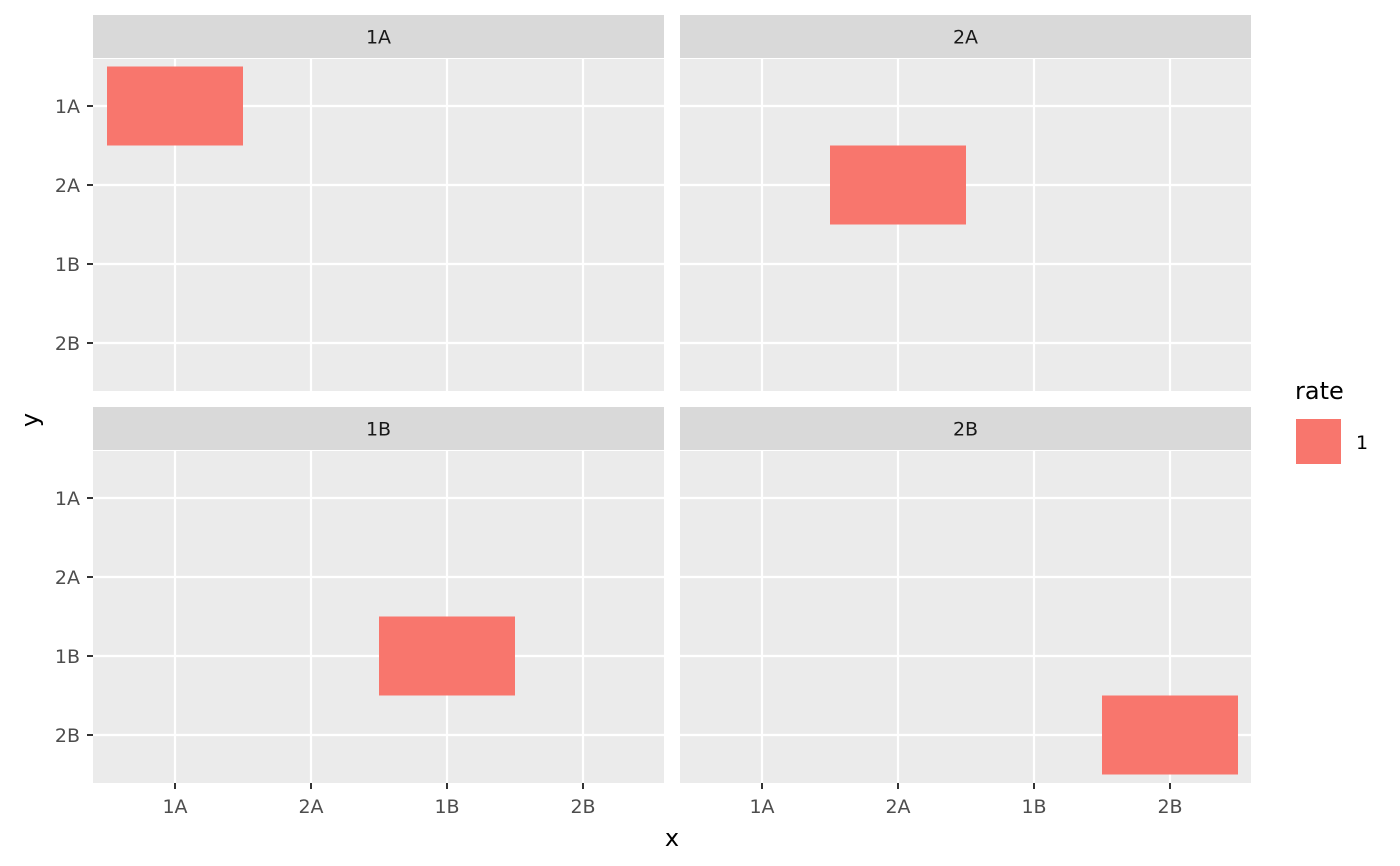  I want to click on facet-strip-label: 2A, so click(965, 38).